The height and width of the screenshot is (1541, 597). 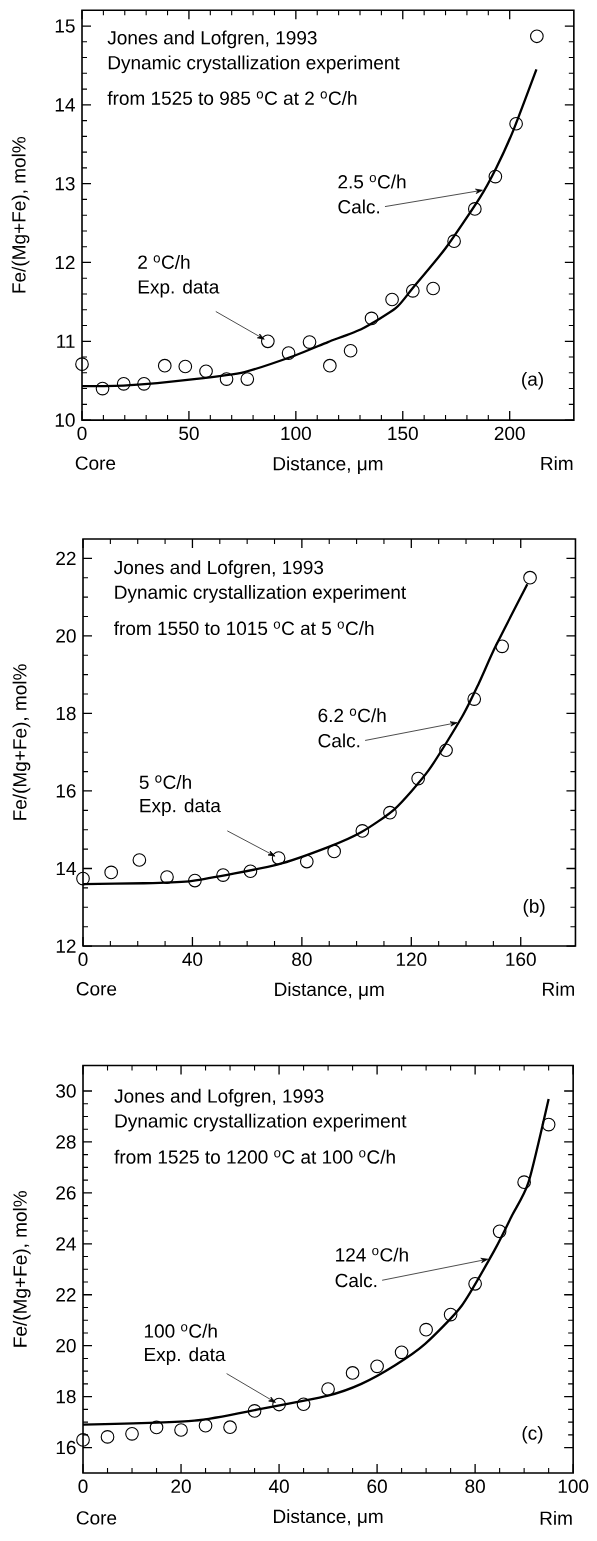 What do you see at coordinates (65, 420) in the screenshot?
I see `y-tick-label: 10` at bounding box center [65, 420].